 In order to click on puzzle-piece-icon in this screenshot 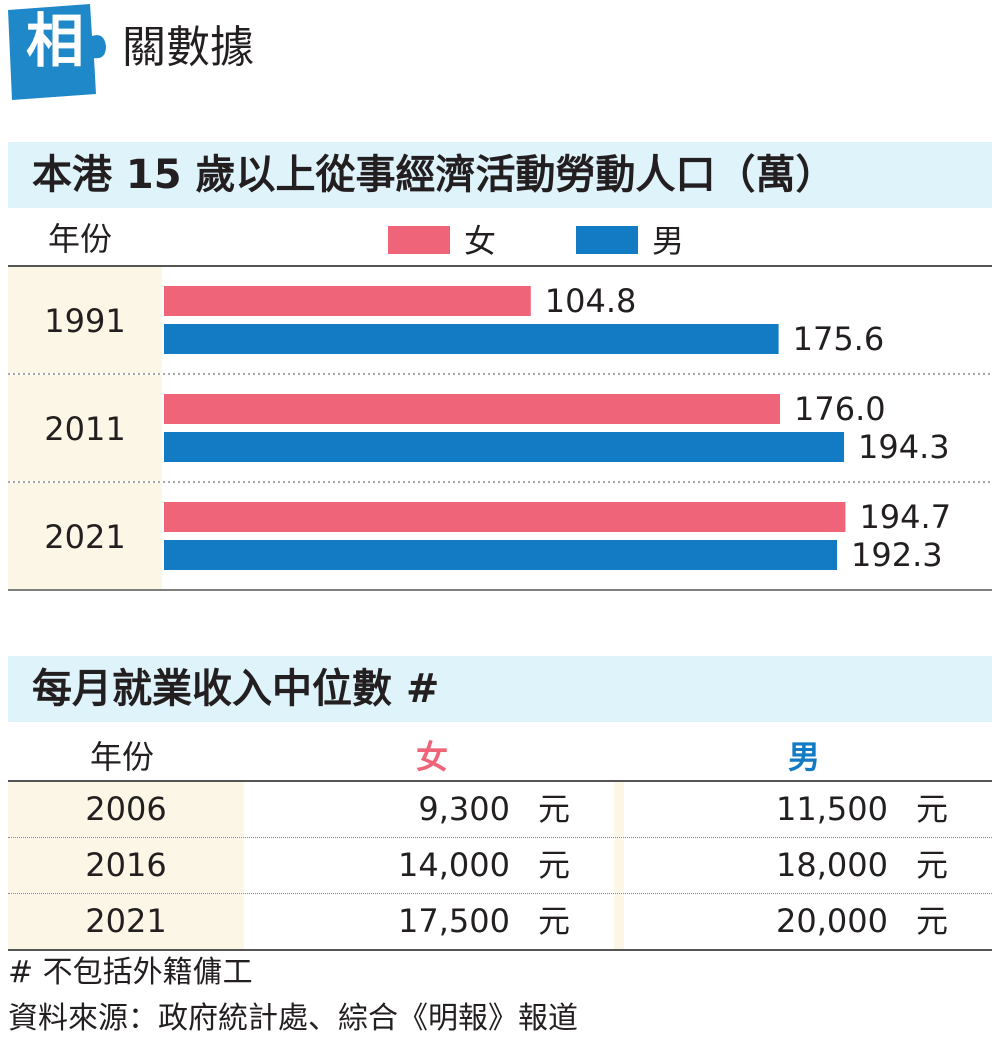, I will do `click(57, 52)`.